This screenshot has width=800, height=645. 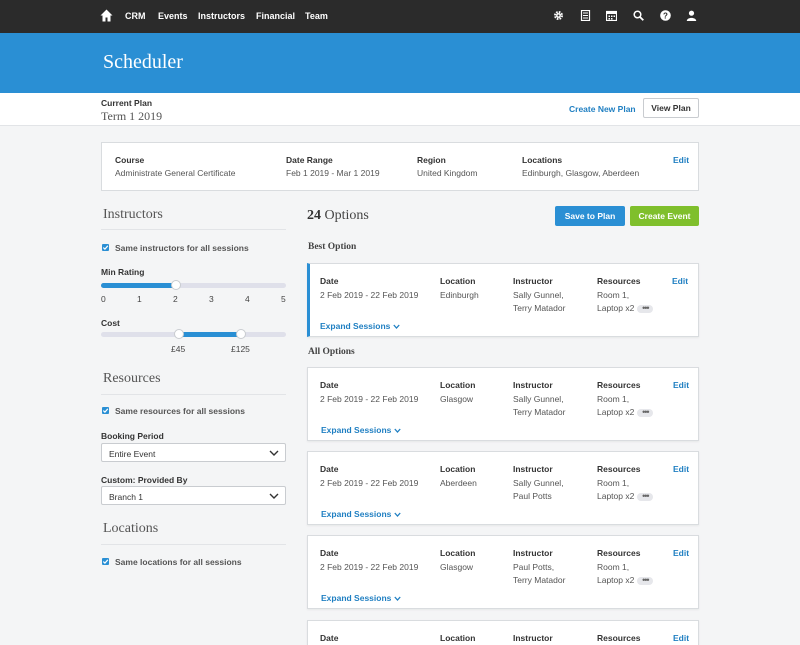 I want to click on current-plan-label: Current Plan, so click(x=127, y=103).